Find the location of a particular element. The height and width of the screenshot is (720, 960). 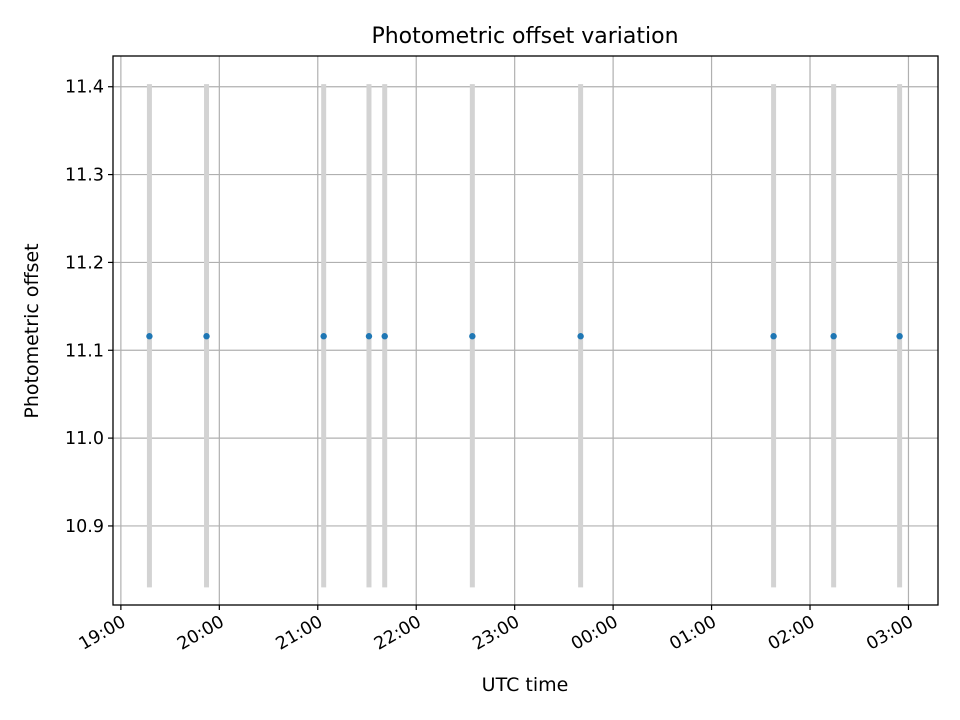

y-axis-ticks: 10.9 11.0 11.1 11.2 11.3 11.4 is located at coordinates (89, 307).